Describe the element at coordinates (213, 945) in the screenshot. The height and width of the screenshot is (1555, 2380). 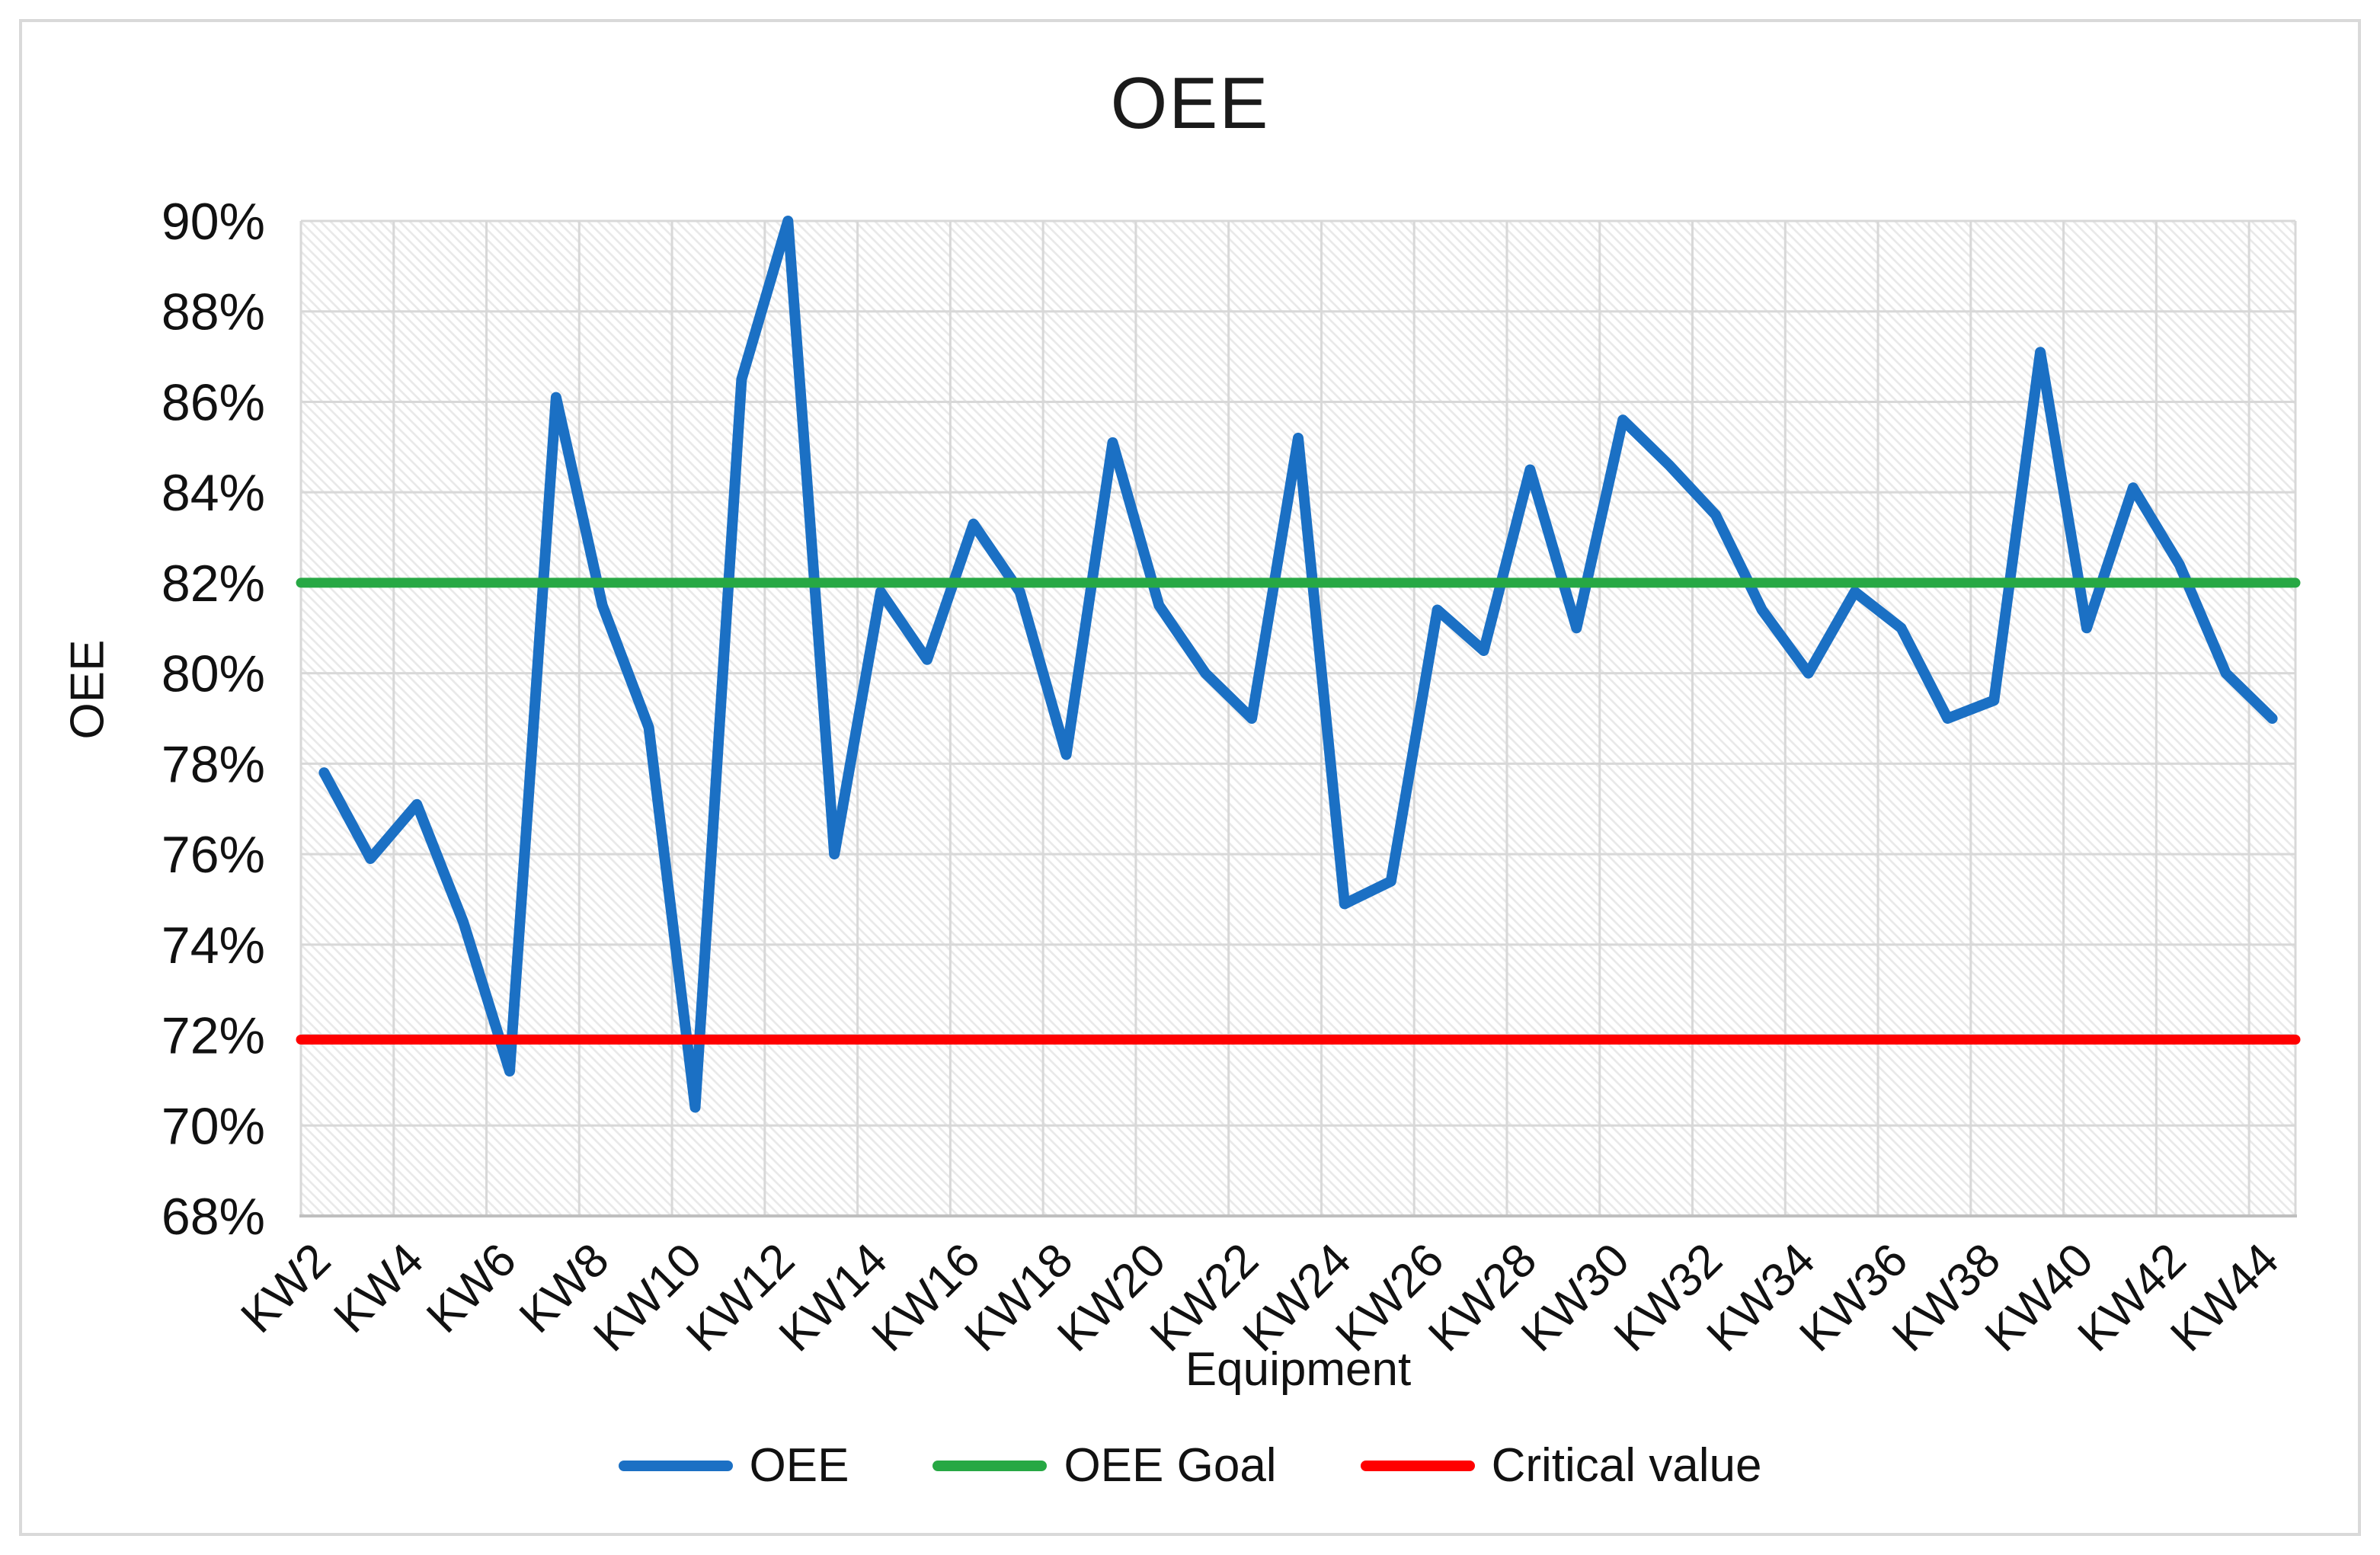
I see `y-tick-label: 74%` at that location.